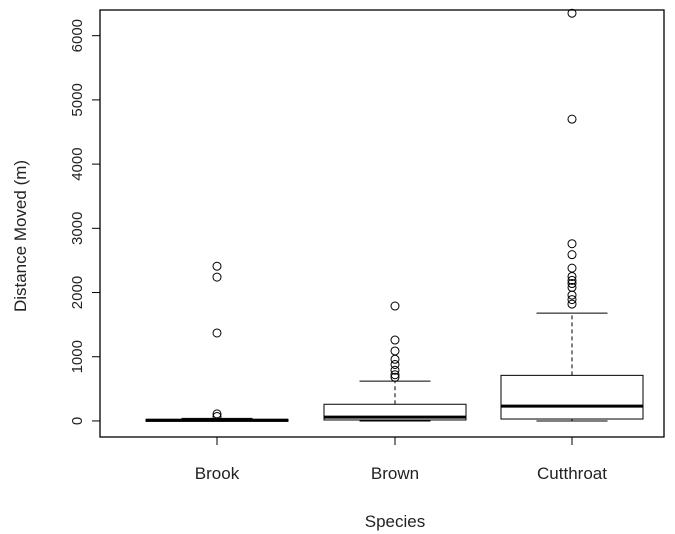 Image resolution: width=675 pixels, height=534 pixels. Describe the element at coordinates (217, 473) in the screenshot. I see `x-tick-label: Brook` at that location.